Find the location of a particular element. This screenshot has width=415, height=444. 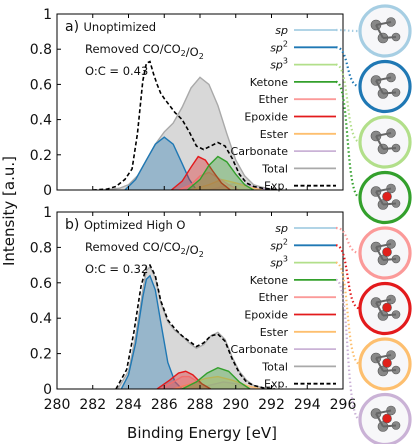

legend-label-sp3-b: sp3 is located at coordinates (279, 262).